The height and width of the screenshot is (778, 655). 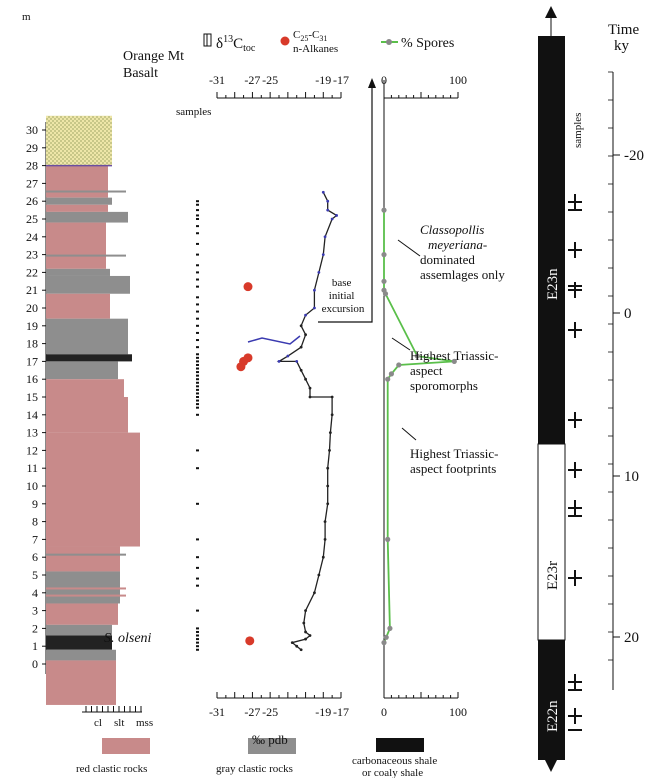 What do you see at coordinates (323, 80) in the screenshot?
I see `d13c-top-tick-label: -19` at bounding box center [323, 80].